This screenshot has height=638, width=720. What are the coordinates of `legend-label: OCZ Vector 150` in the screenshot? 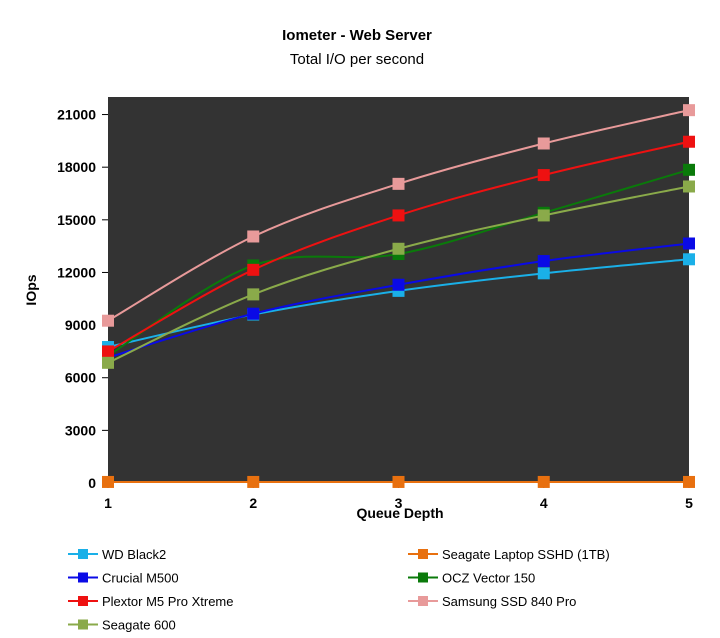 It's located at (488, 578).